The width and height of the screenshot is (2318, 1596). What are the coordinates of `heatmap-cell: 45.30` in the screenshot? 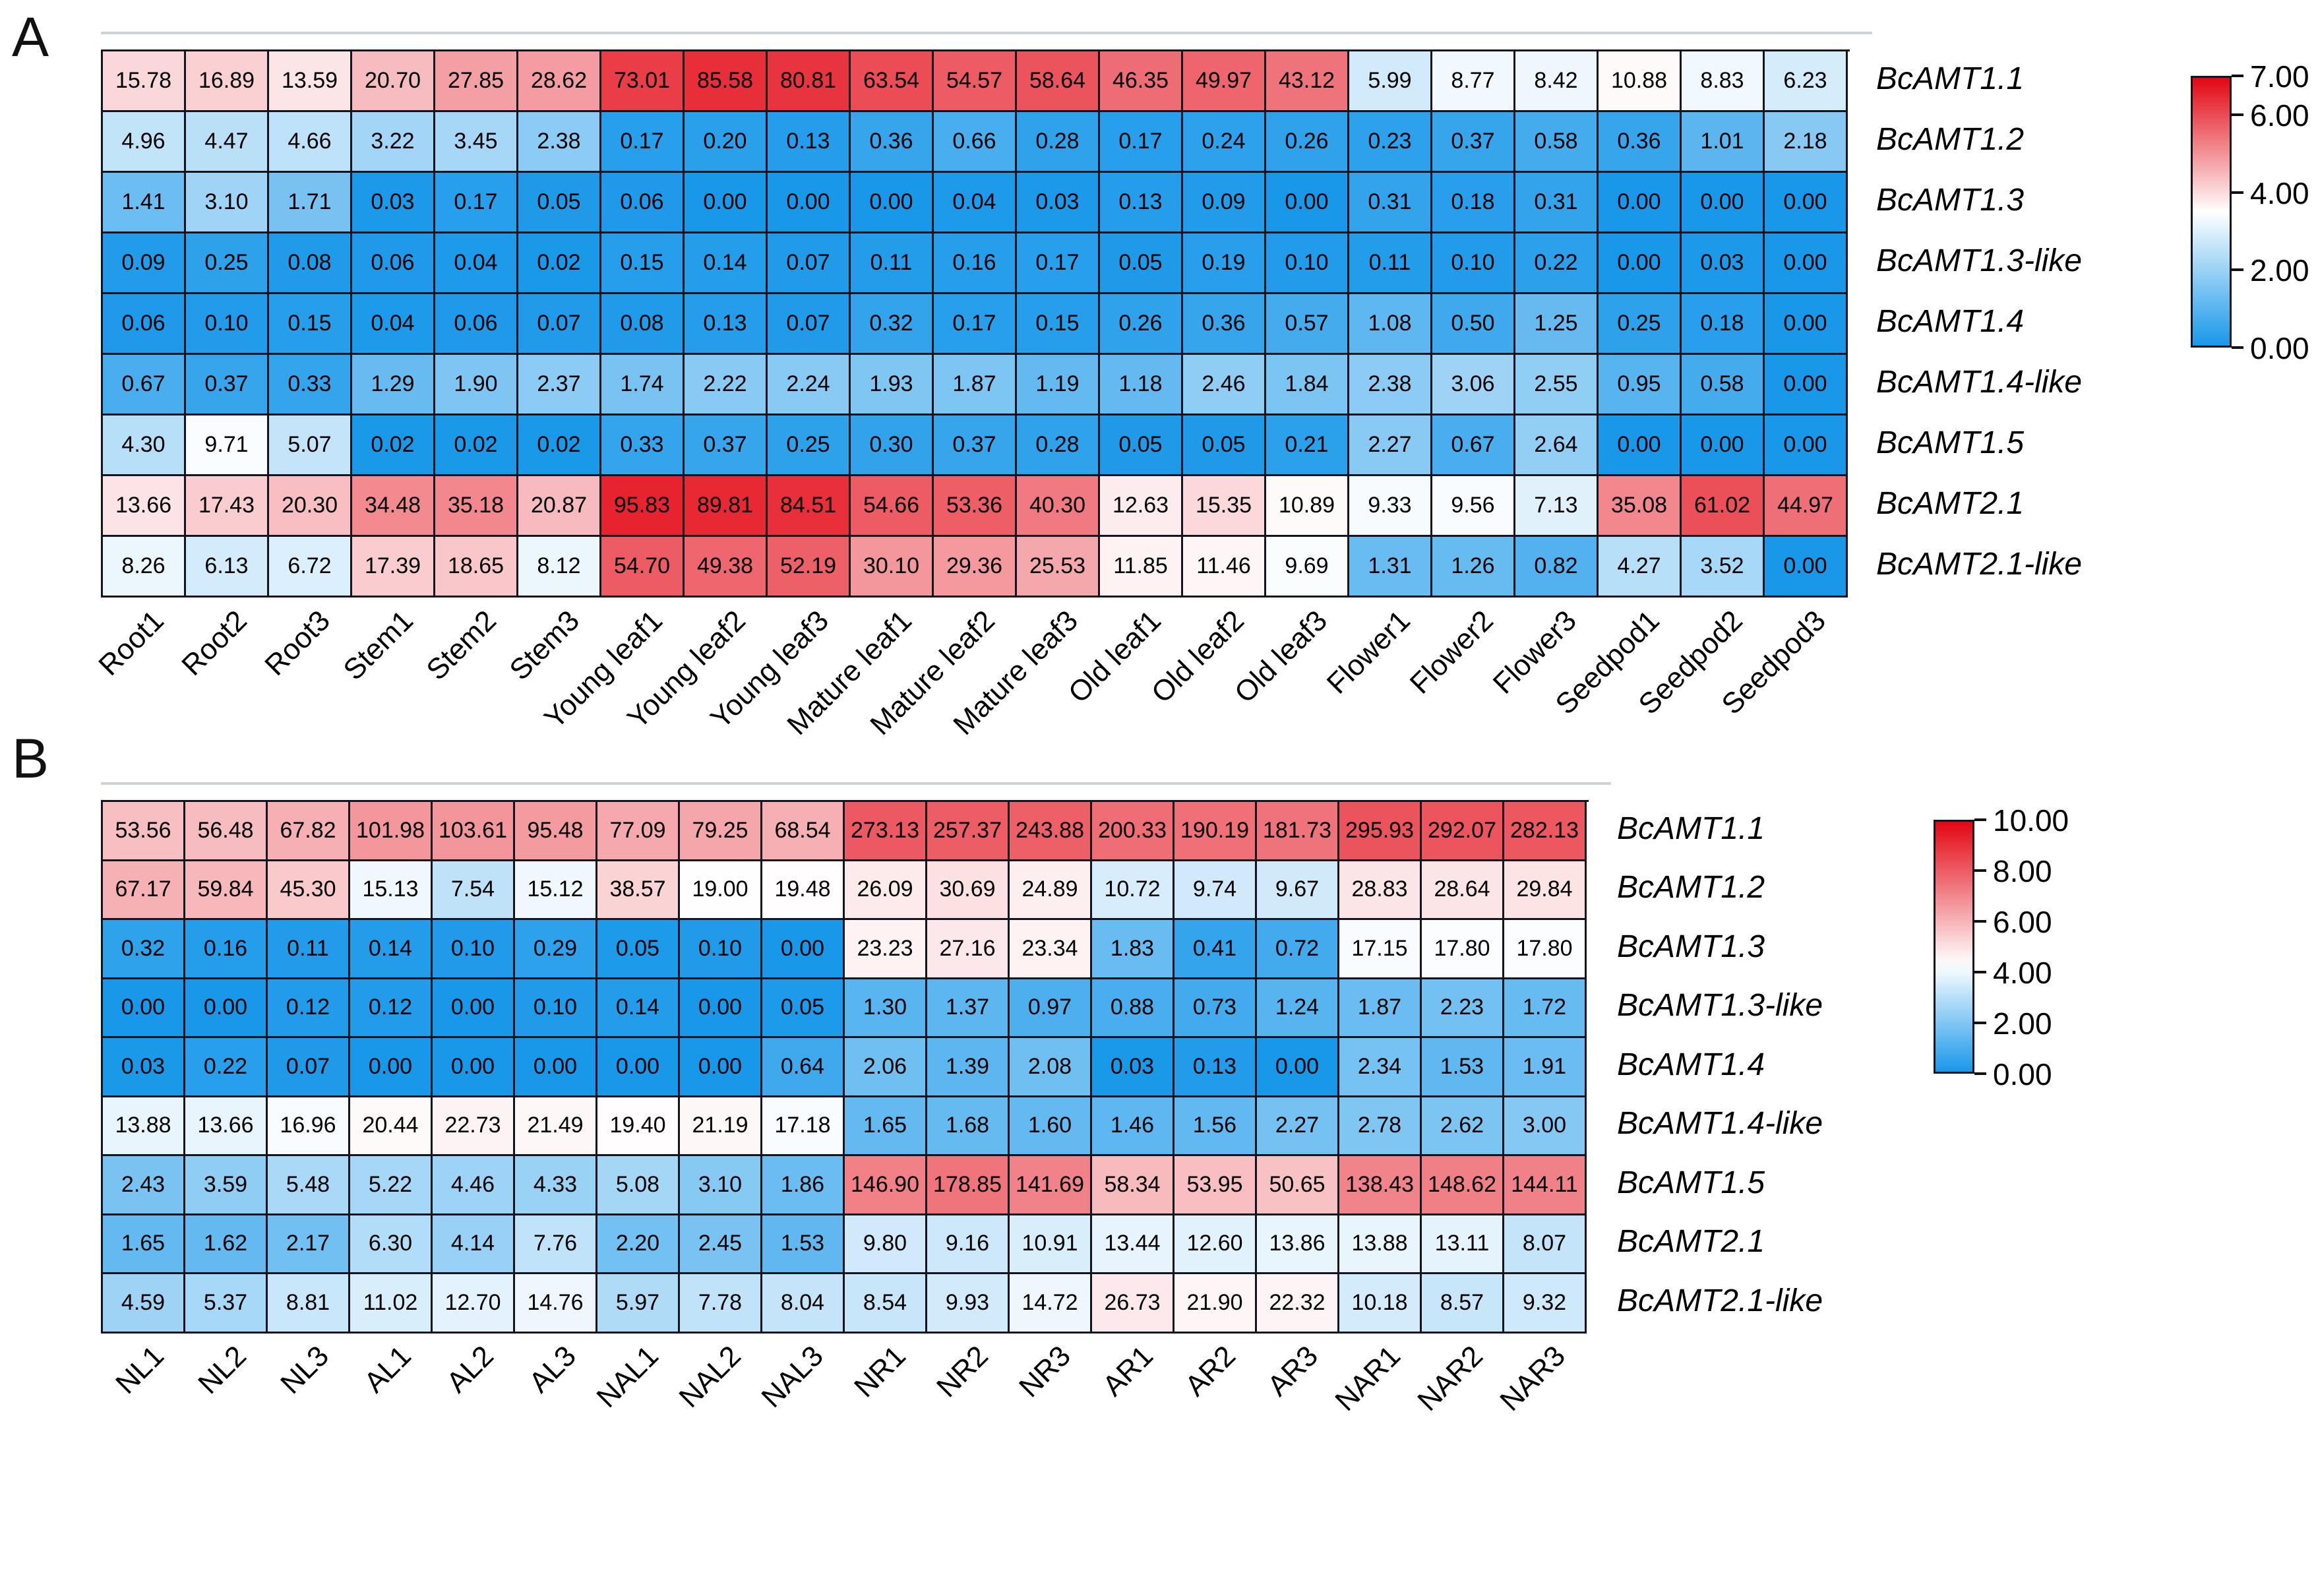 It's located at (309, 890).